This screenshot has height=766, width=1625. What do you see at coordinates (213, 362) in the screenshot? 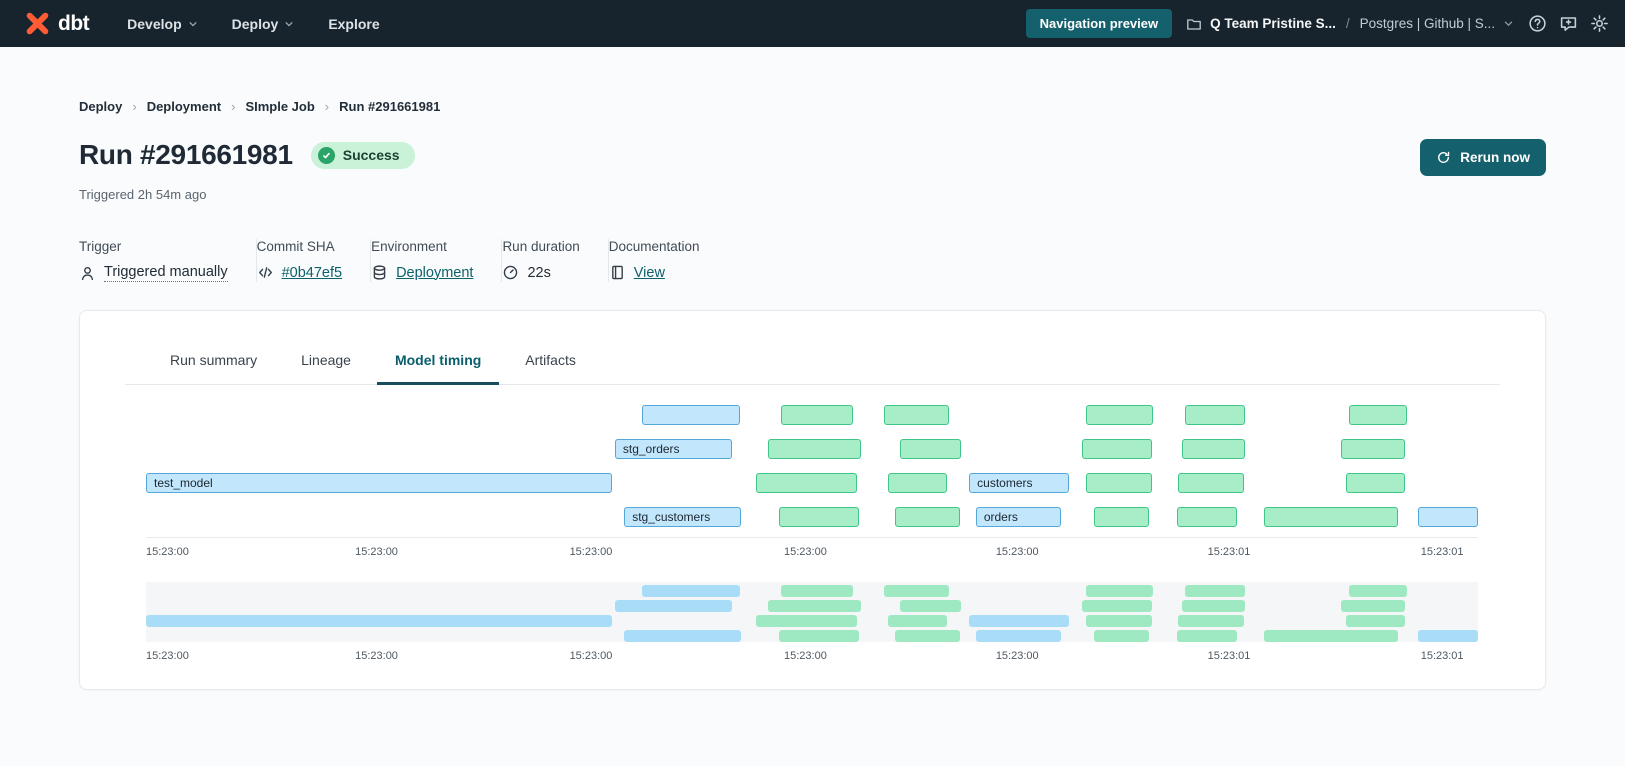
I see `tab-run-summary: Run summary` at bounding box center [213, 362].